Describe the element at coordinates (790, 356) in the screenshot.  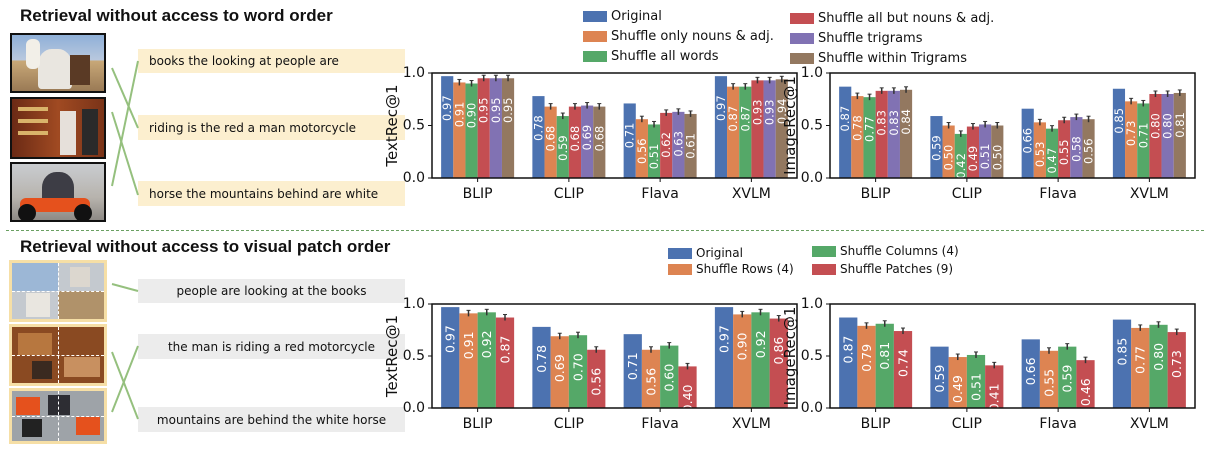
I see `y-axis-label: ImageRec@1` at that location.